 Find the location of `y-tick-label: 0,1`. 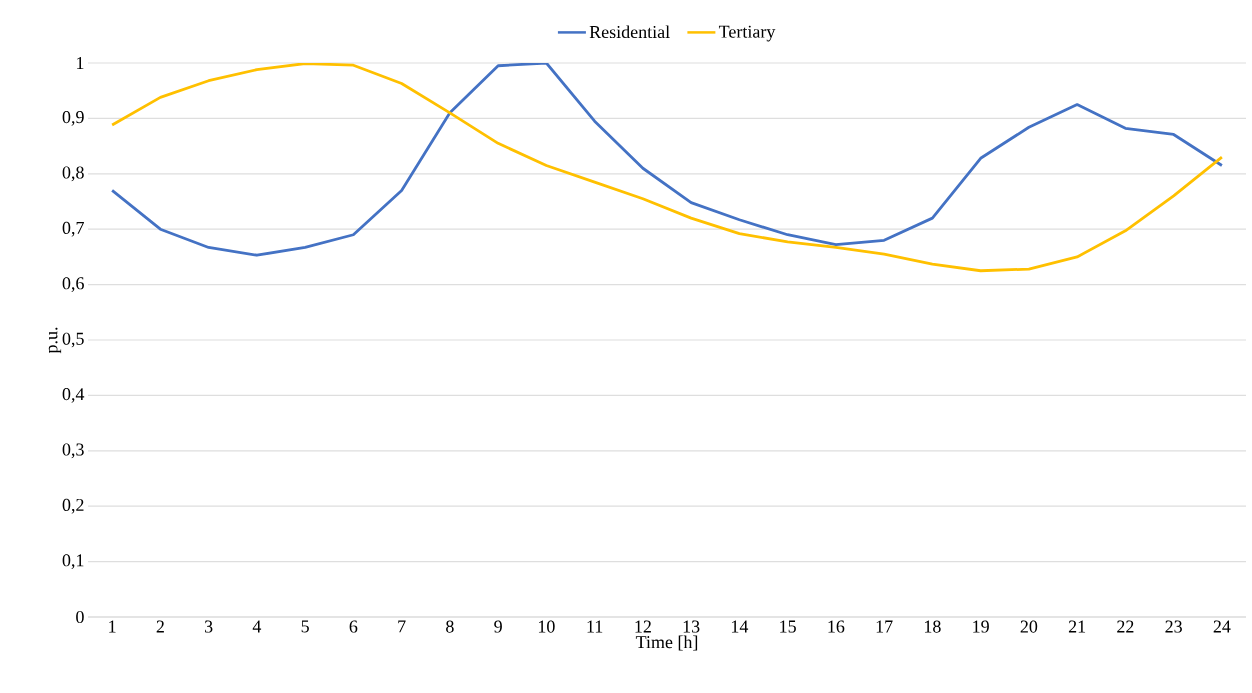

y-tick-label: 0,1 is located at coordinates (73, 561).